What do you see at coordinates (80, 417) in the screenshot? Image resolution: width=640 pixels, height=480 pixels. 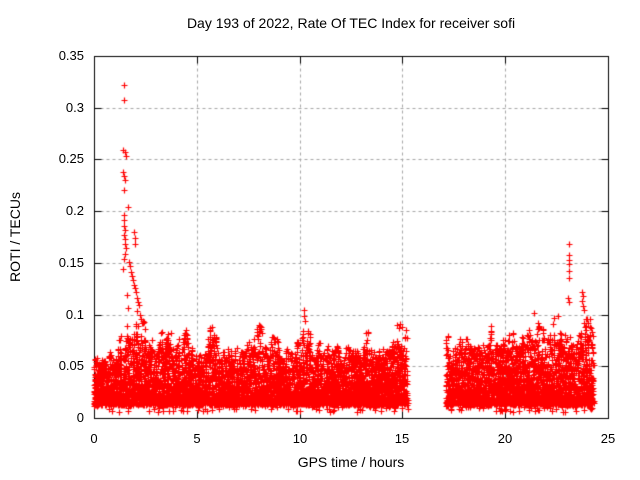 I see `y-tick-label: 0` at bounding box center [80, 417].